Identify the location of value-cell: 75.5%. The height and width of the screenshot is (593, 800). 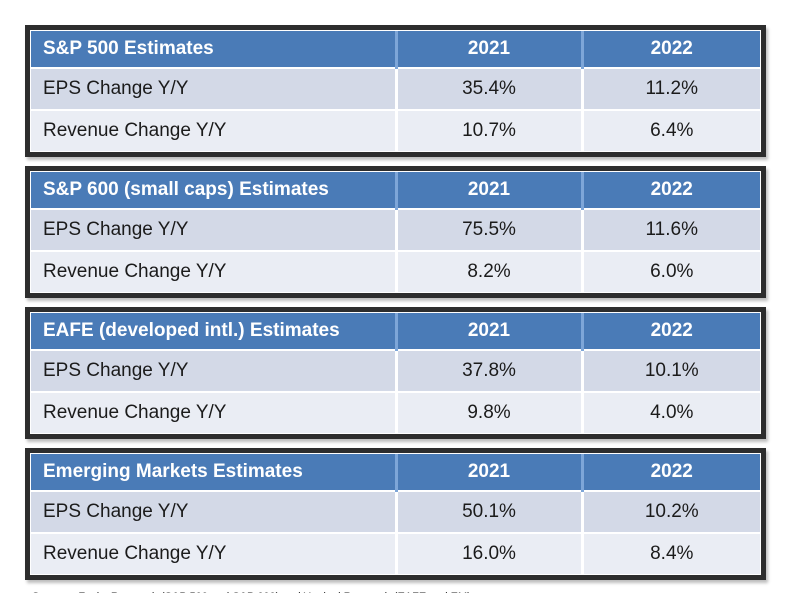
(488, 229).